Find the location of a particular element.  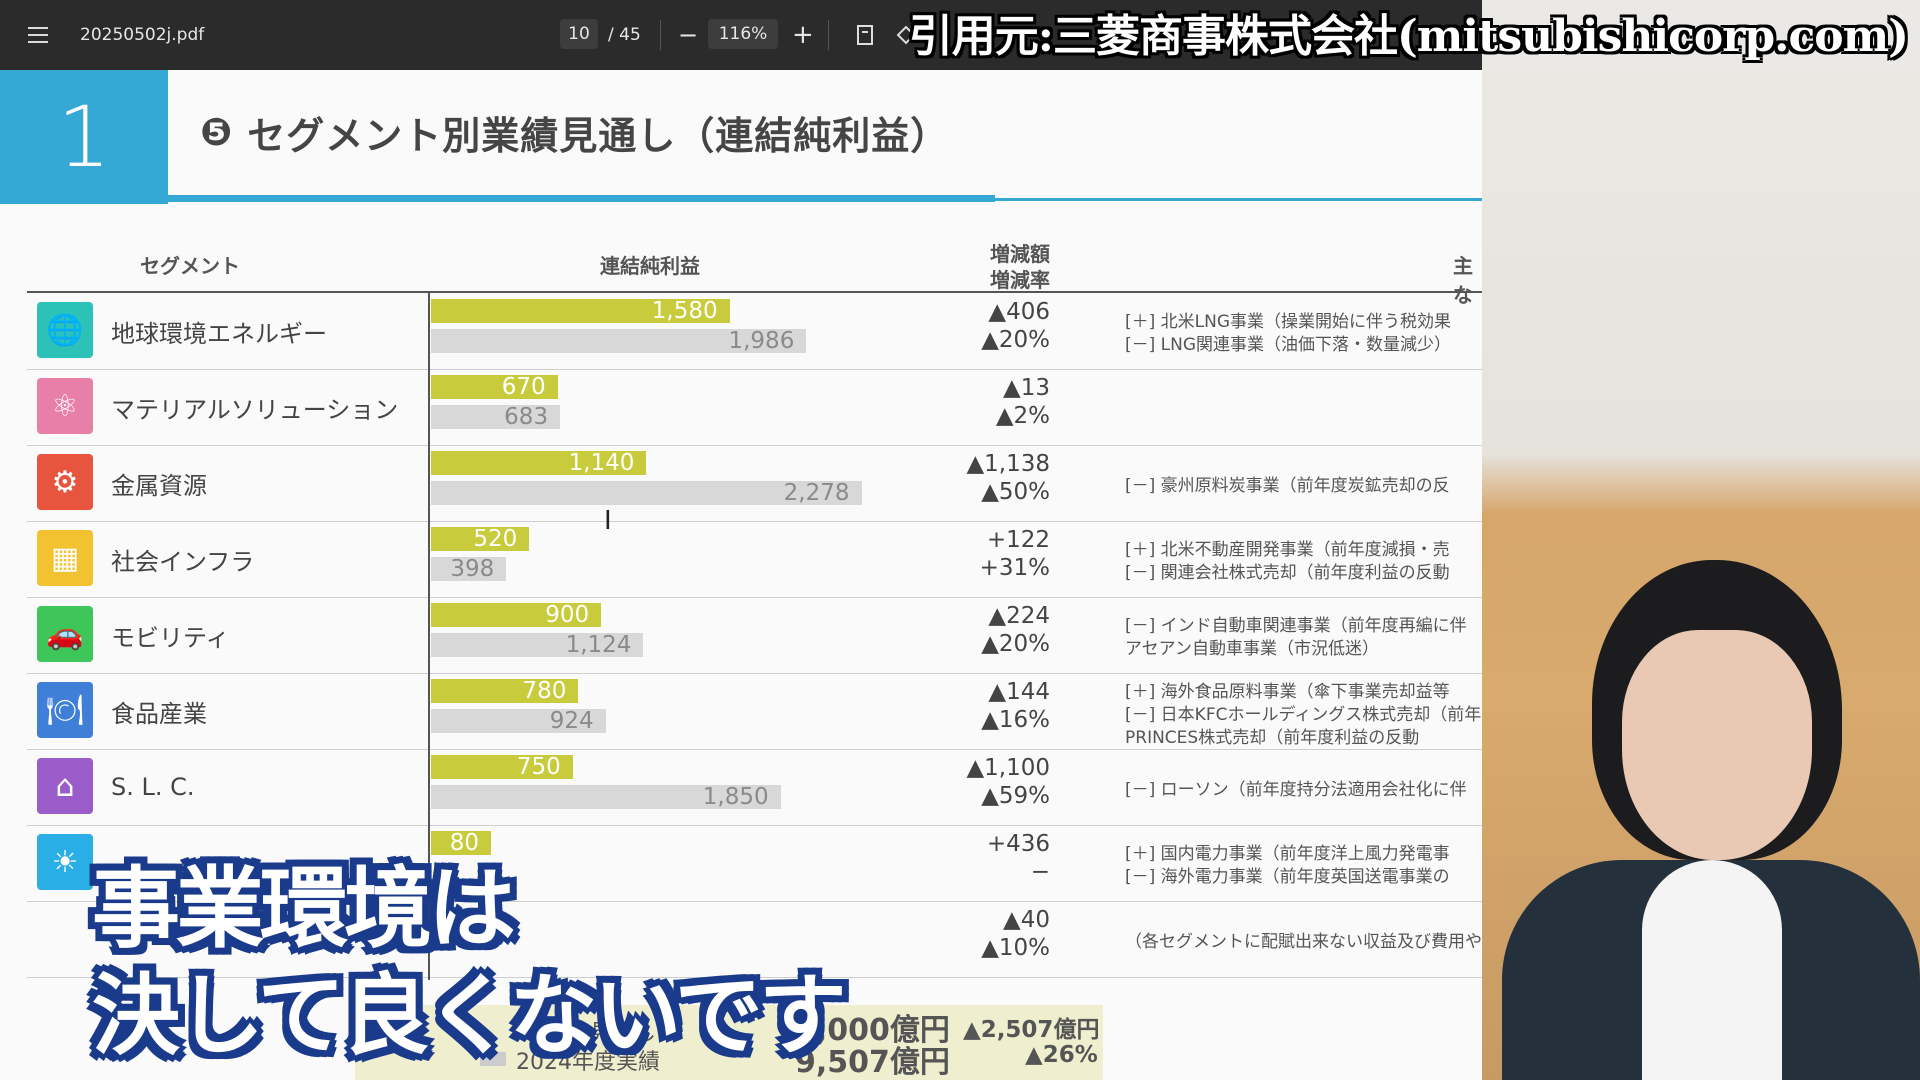

change-amount: +436 is located at coordinates (1018, 844).